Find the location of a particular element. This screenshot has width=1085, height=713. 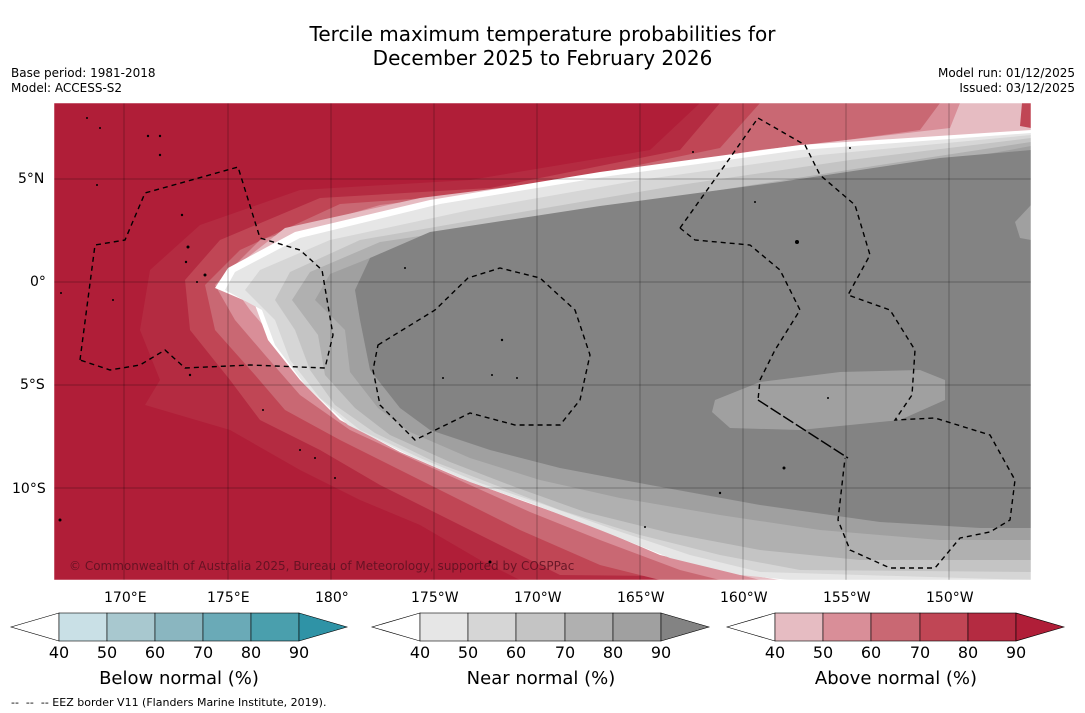

above-normal-label: Above normal (%) is located at coordinates (896, 678).